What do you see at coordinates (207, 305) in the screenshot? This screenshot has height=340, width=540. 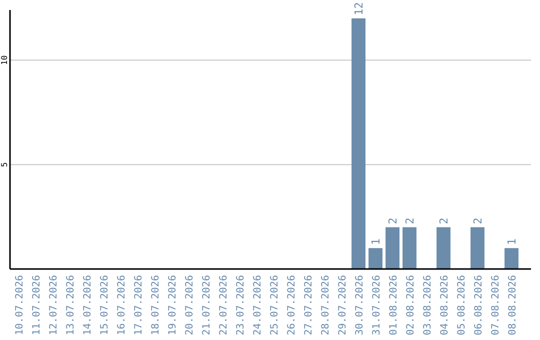 I see `x-tick-label: 21.07.2026` at bounding box center [207, 305].